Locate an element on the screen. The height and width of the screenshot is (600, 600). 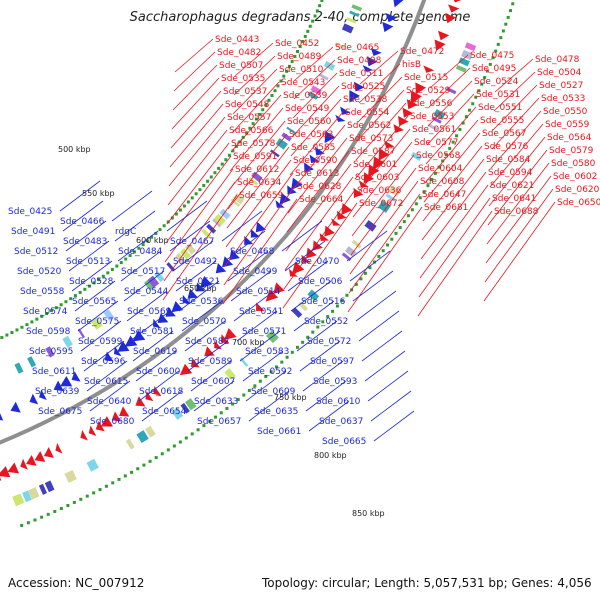
reverse-gene-label: Sde_0654 is located at coordinates (164, 412).